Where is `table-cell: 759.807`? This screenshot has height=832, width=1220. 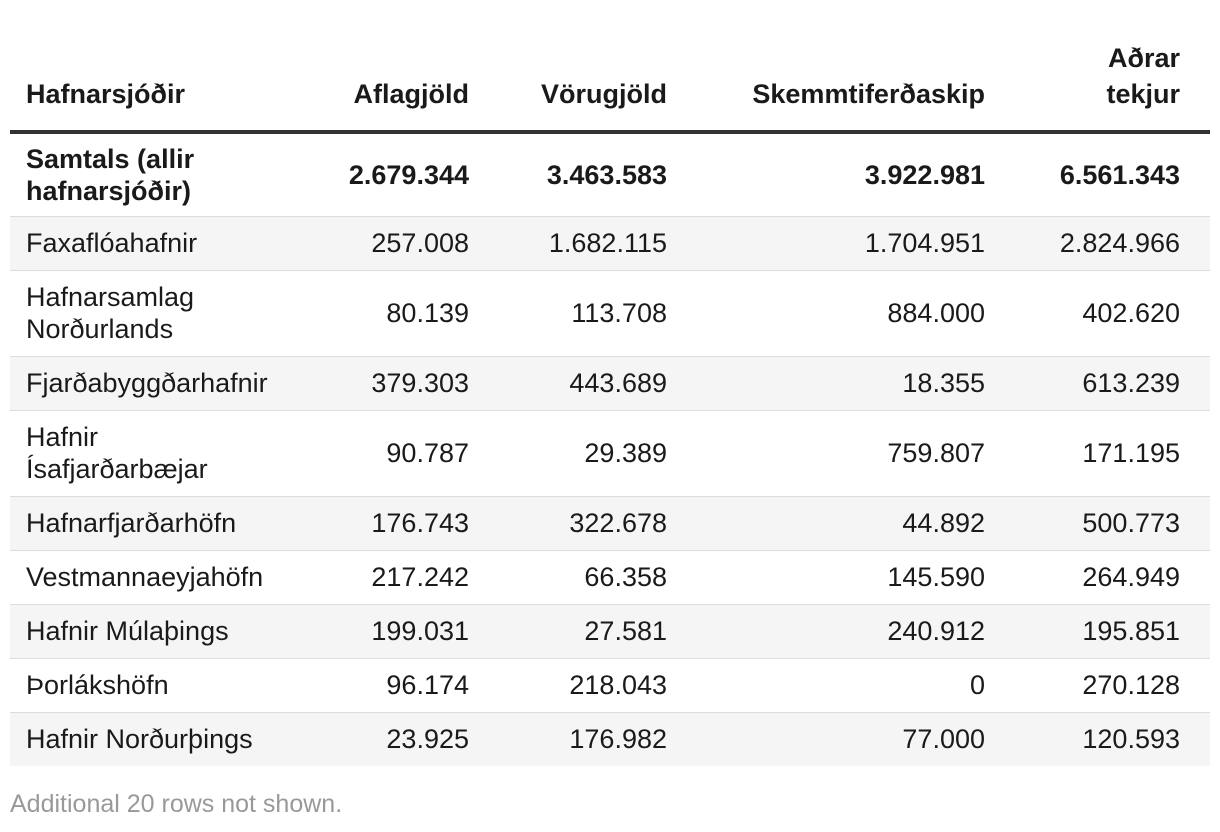
table-cell: 759.807 is located at coordinates (842, 453).